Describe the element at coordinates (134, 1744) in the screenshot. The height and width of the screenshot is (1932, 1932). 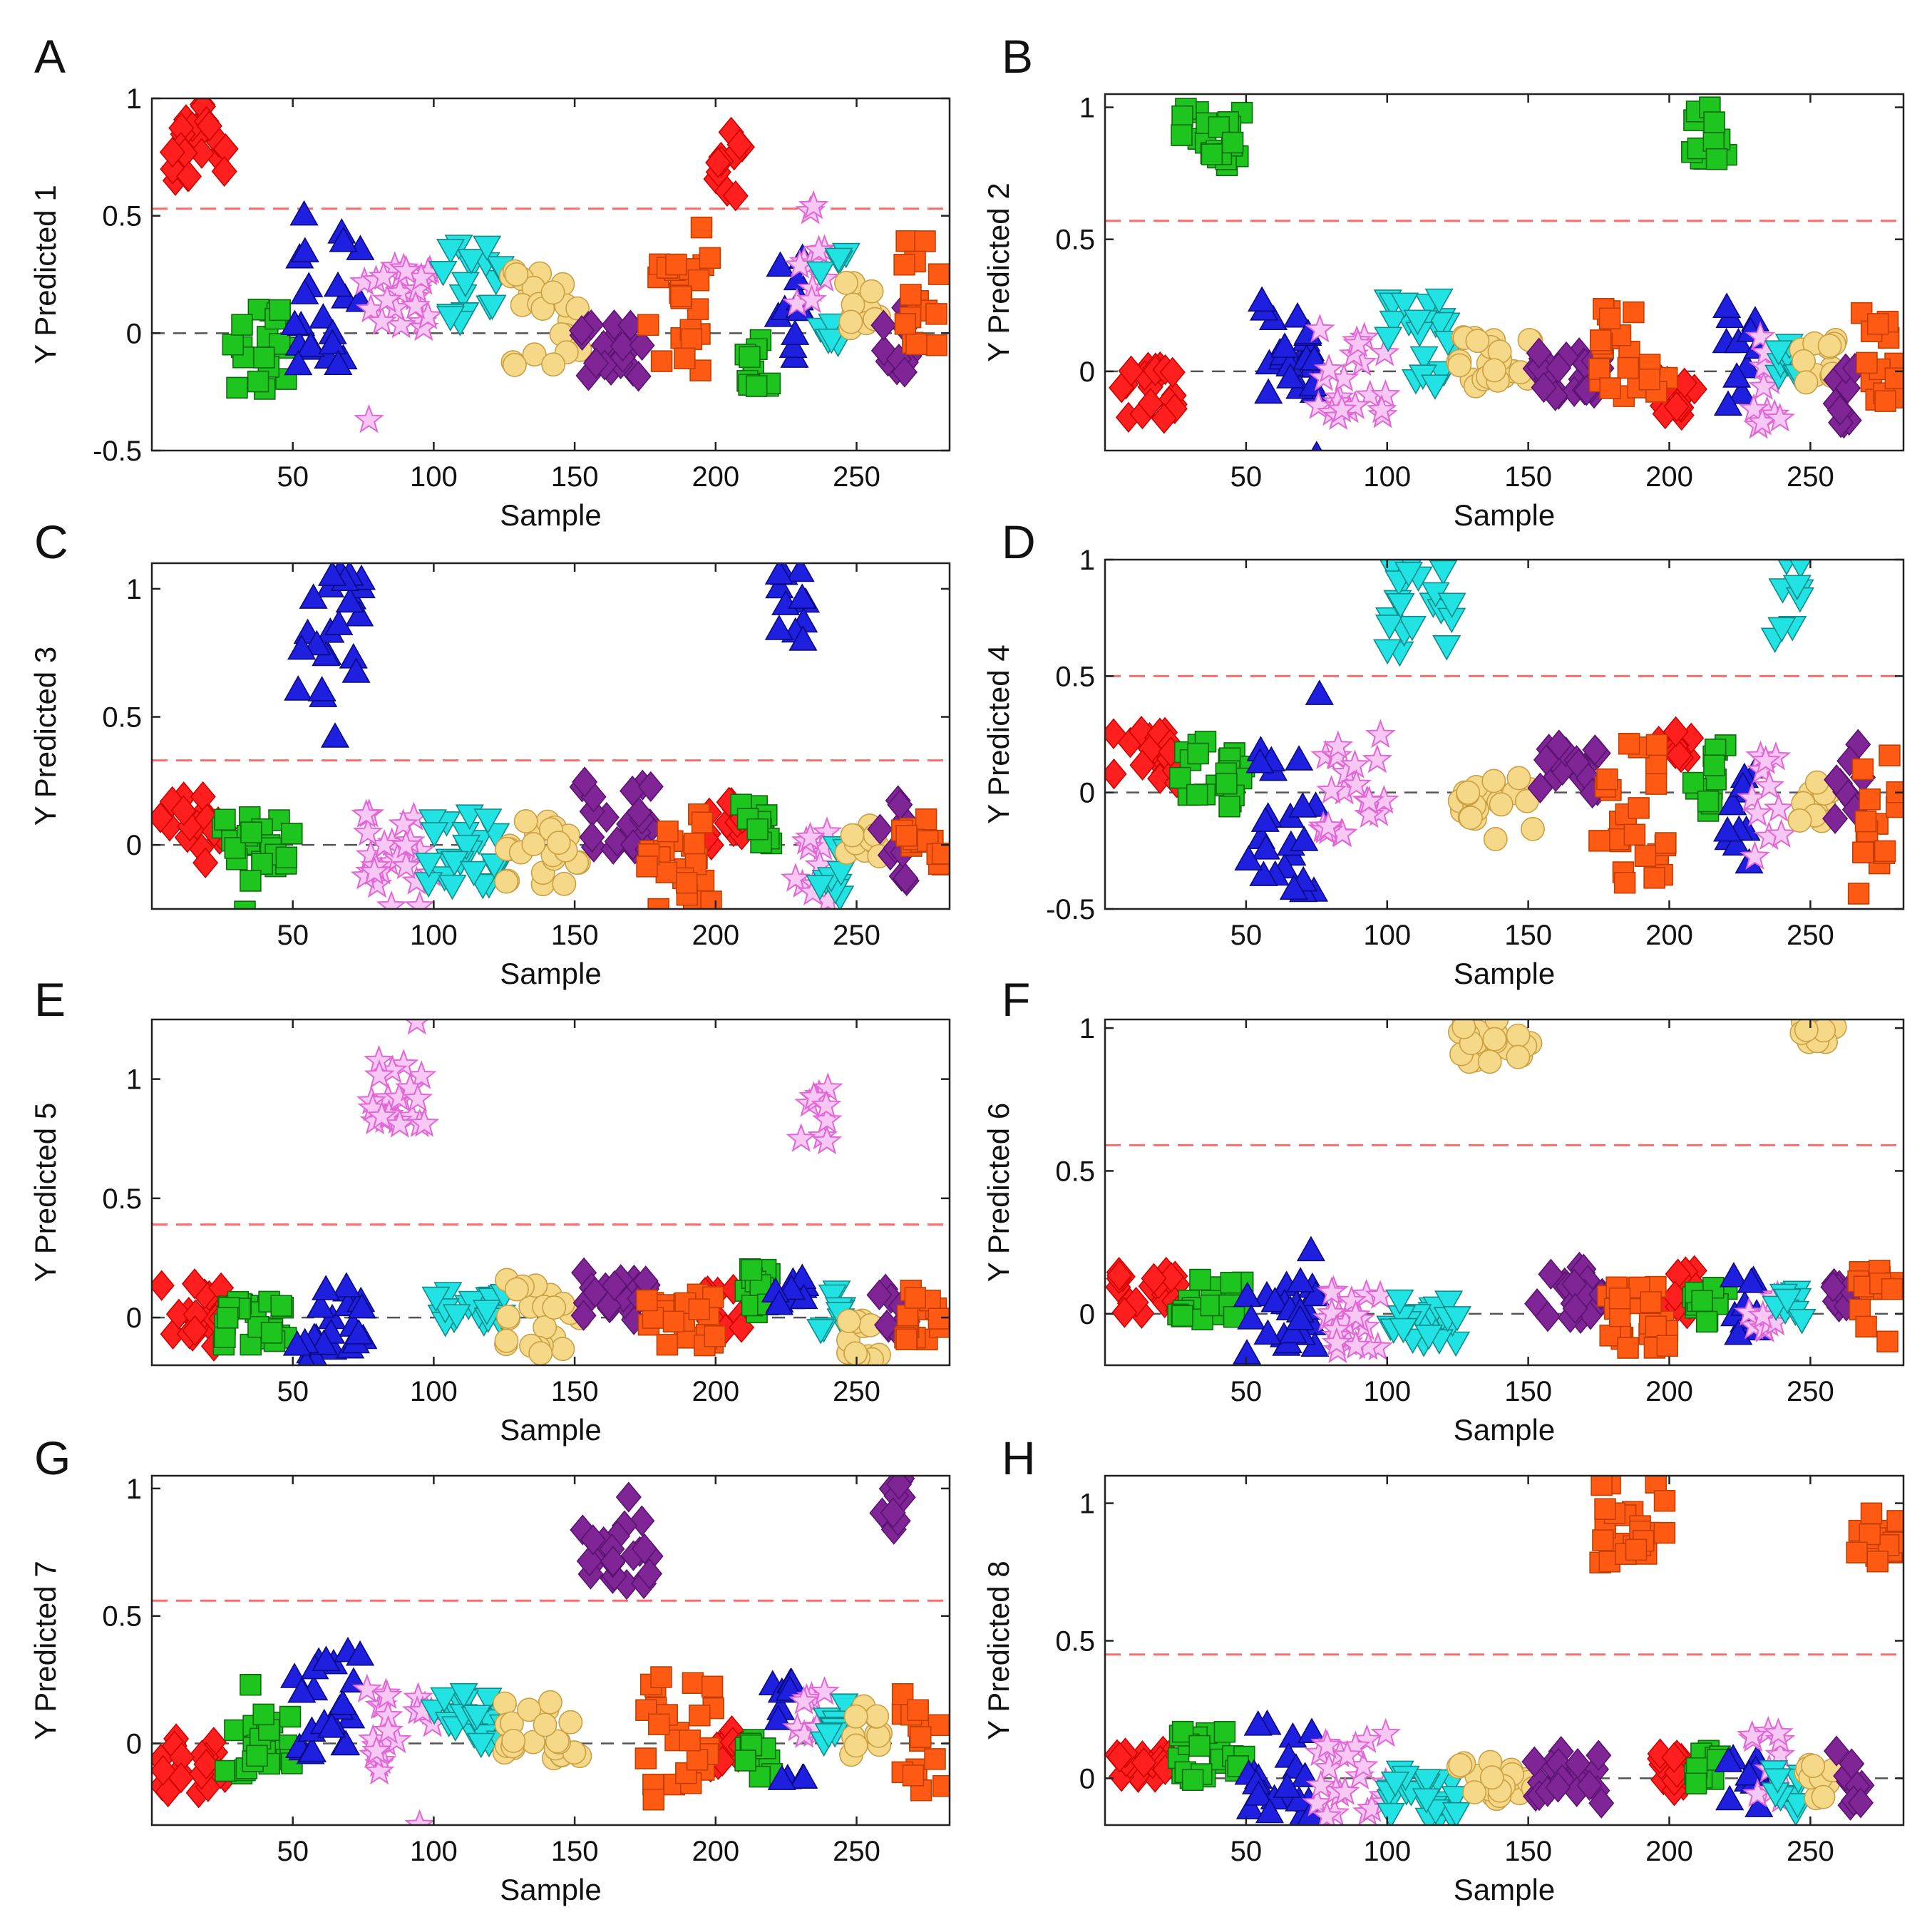
I see `y-tick-label: 0` at that location.